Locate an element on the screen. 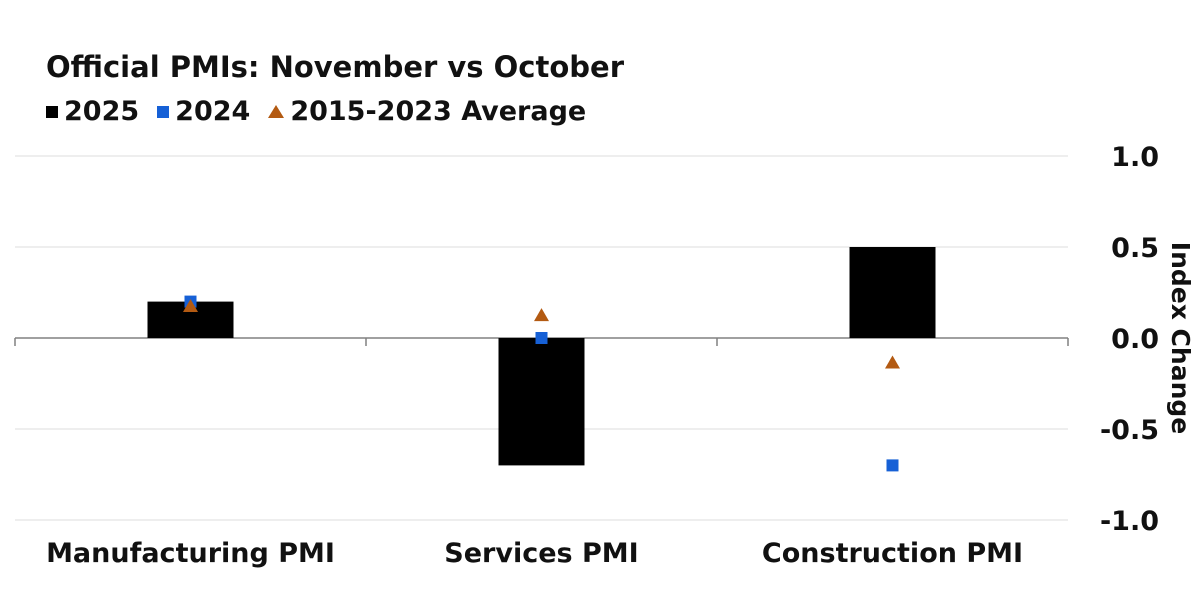 The height and width of the screenshot is (591, 1200). x-category-label: Services PMI is located at coordinates (541, 553).